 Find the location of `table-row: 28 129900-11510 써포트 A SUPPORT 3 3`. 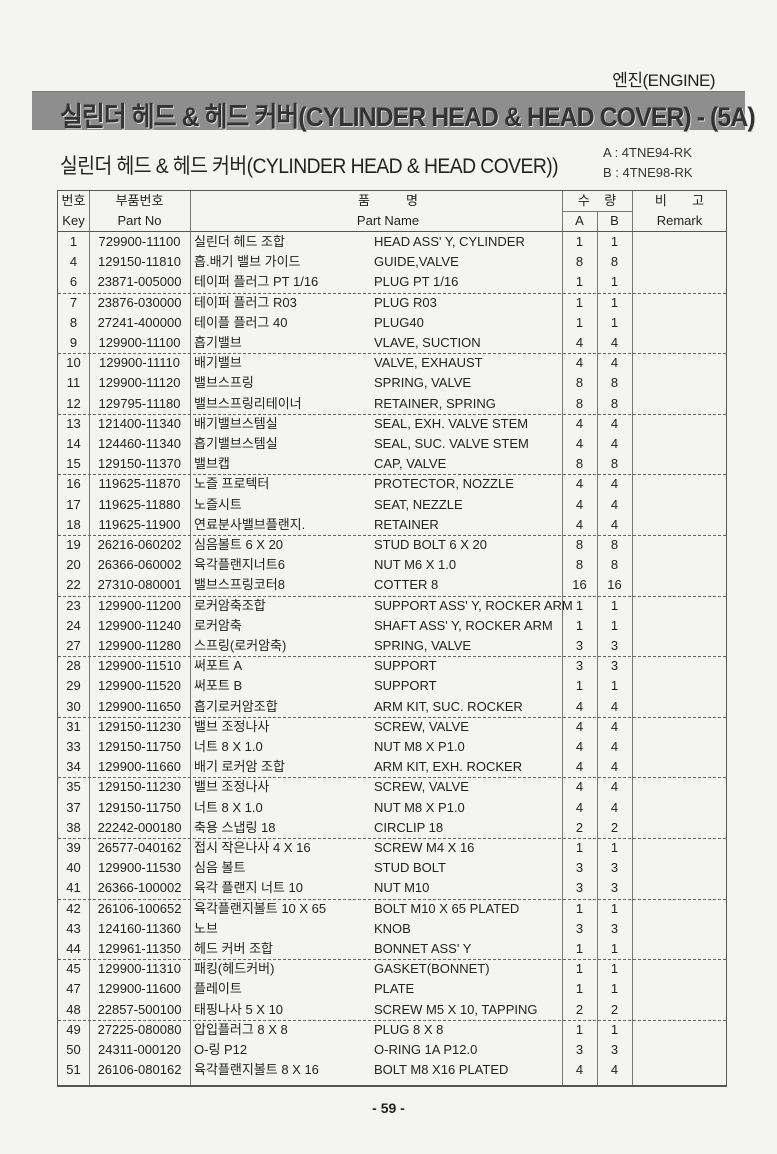

table-row: 28 129900-11510 써포트 A SUPPORT 3 3 is located at coordinates (392, 666).